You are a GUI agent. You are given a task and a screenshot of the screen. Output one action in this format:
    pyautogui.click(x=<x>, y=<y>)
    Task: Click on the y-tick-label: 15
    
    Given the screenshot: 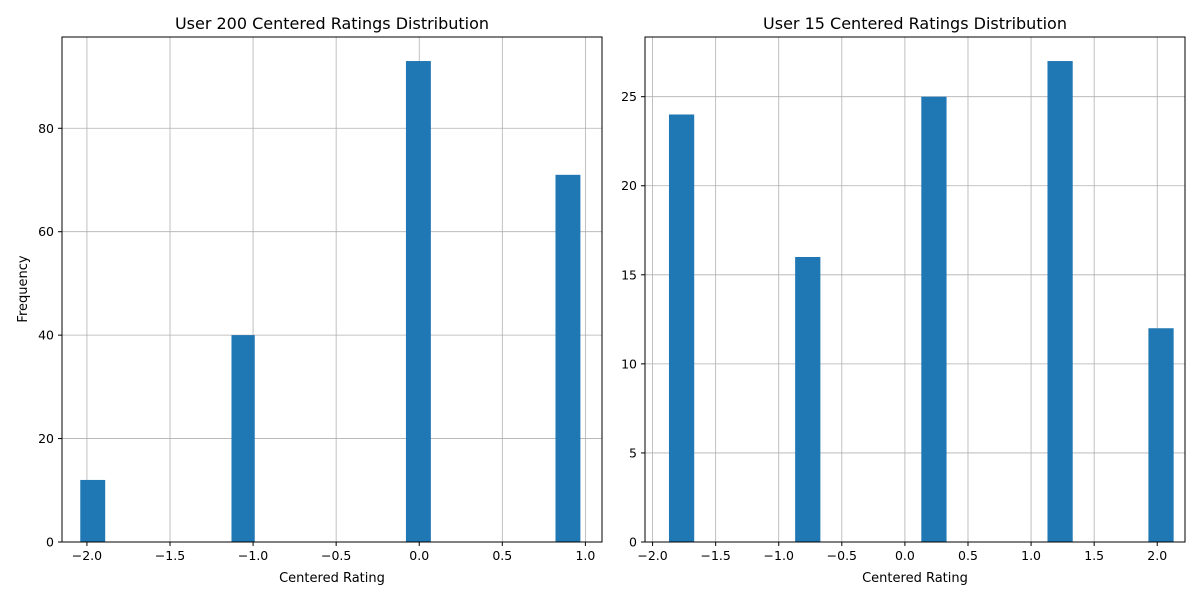 What is the action you would take?
    pyautogui.click(x=629, y=274)
    